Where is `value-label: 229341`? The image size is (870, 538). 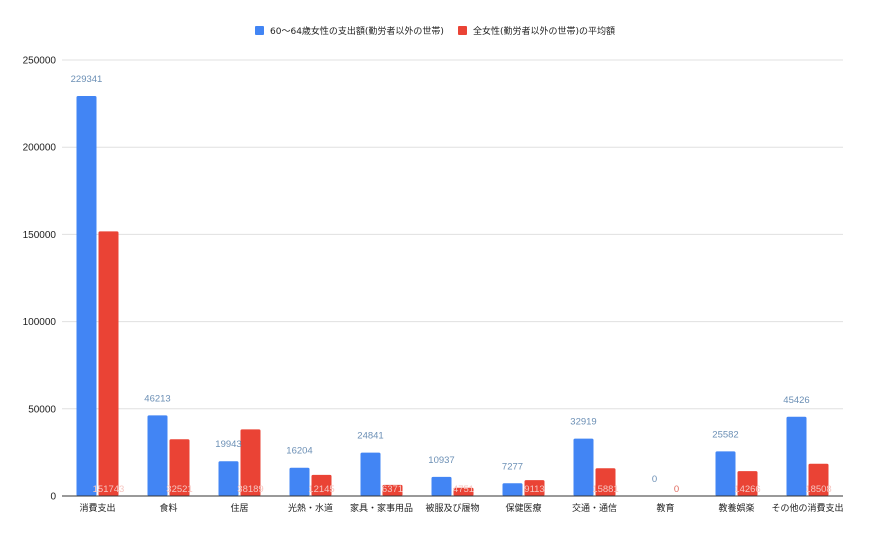
value-label: 229341 is located at coordinates (87, 79).